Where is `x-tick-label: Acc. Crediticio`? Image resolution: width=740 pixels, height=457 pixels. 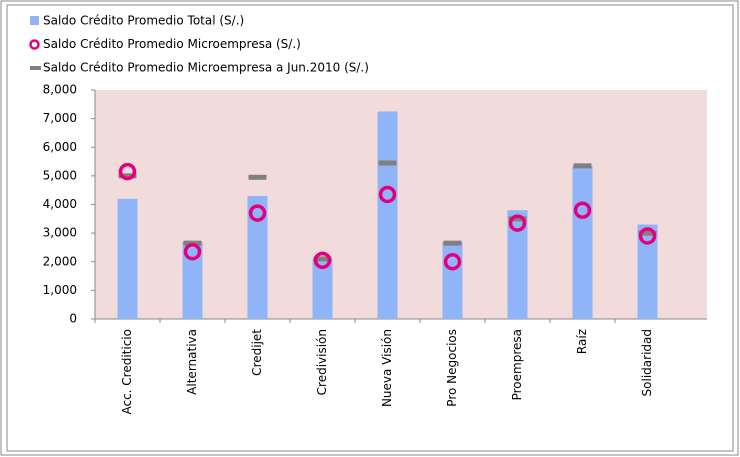 x-tick-label: Acc. Crediticio is located at coordinates (127, 372).